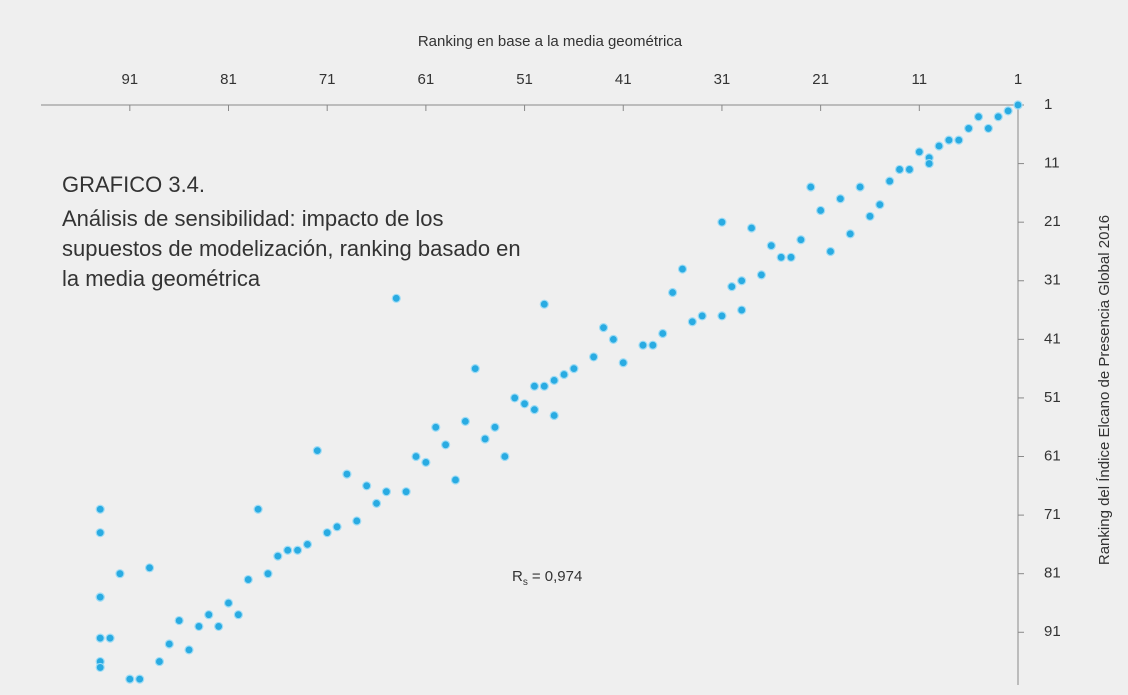 The height and width of the screenshot is (695, 1128). What do you see at coordinates (253, 218) in the screenshot?
I see `subtitle-line: Análisis de sensibilidad: impacto de los` at bounding box center [253, 218].